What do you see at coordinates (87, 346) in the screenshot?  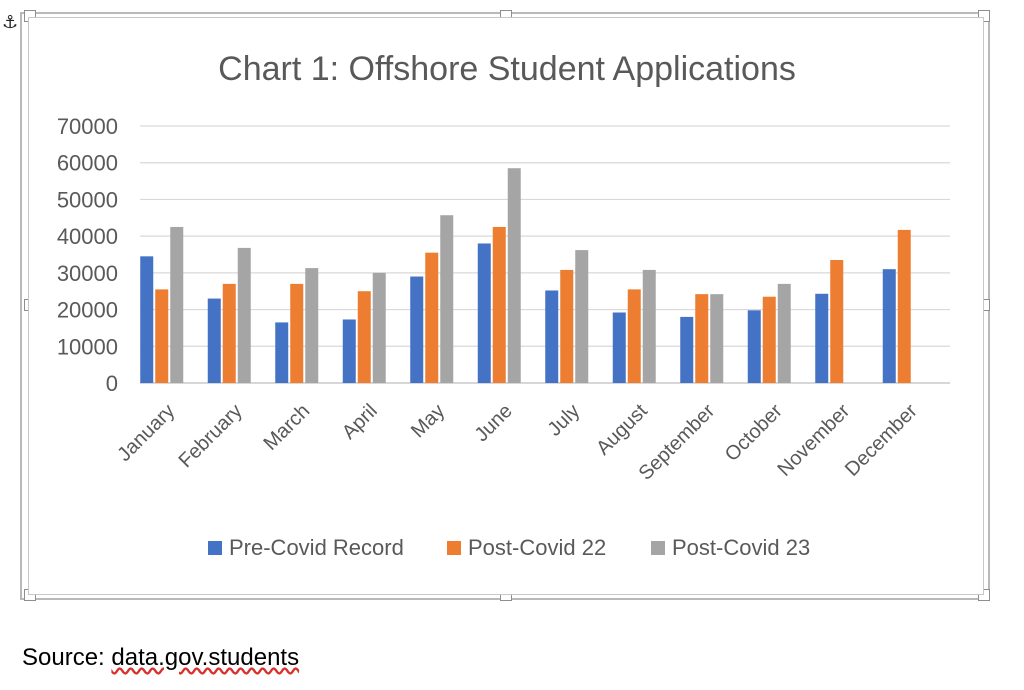 I see `y-tick-label: 10000` at bounding box center [87, 346].